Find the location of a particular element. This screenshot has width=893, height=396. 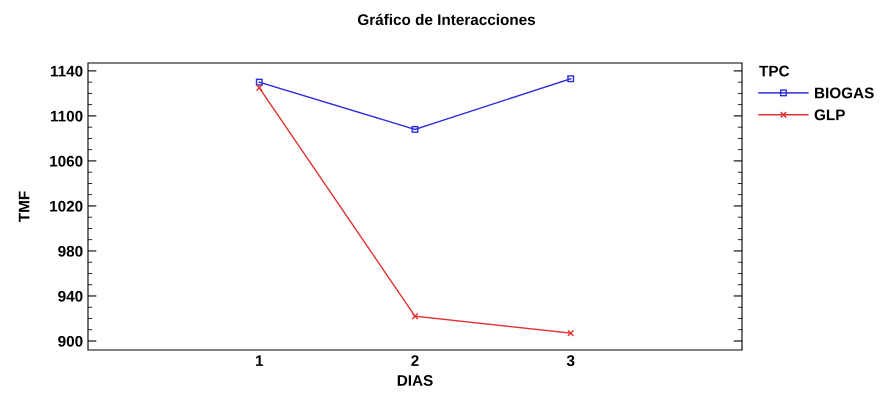

legend-label: GLP is located at coordinates (829, 114).